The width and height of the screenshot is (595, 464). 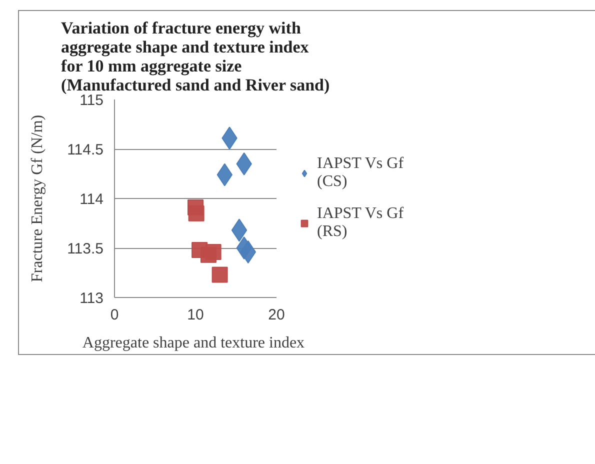 What do you see at coordinates (360, 223) in the screenshot?
I see `legend-label: IAPST Vs Gf (RS)` at bounding box center [360, 223].